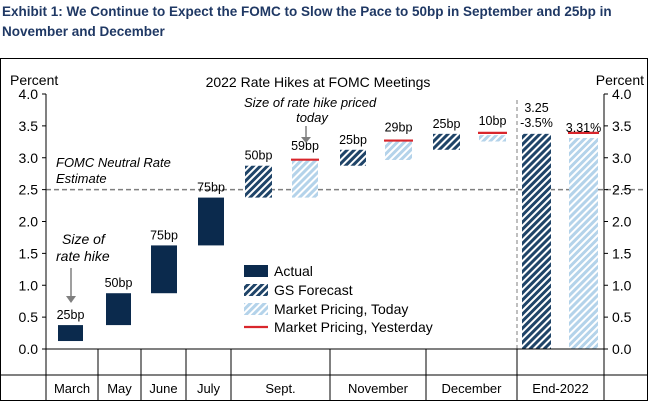 This screenshot has height=403, width=649. Describe the element at coordinates (84, 239) in the screenshot. I see `hike-size-annotation: Size of` at that location.